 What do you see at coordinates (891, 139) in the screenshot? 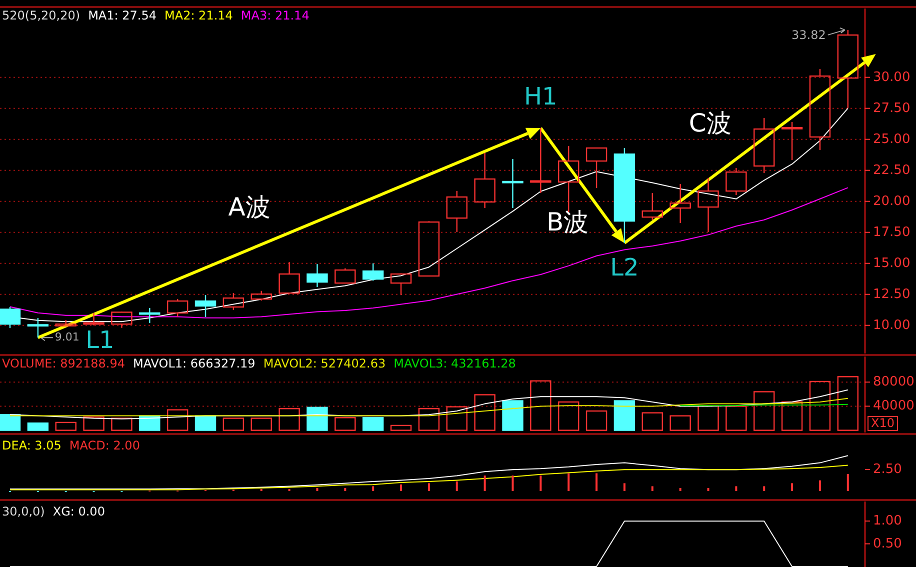
I see `y-tick-label: 25.00` at bounding box center [891, 139].